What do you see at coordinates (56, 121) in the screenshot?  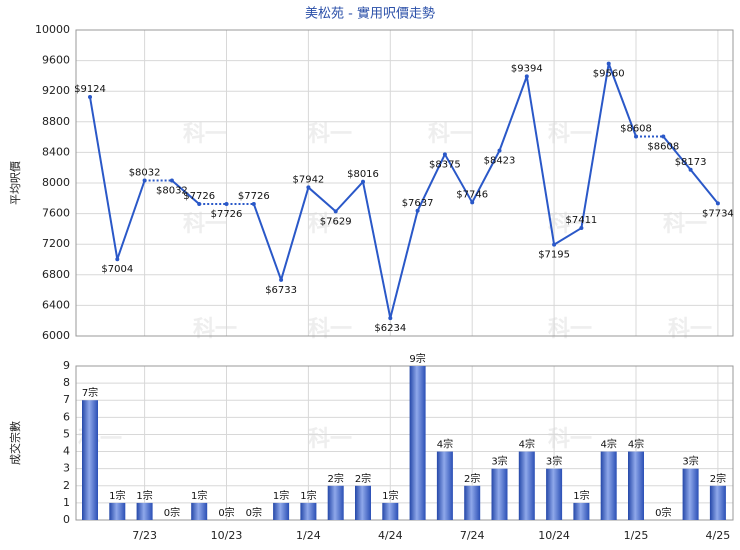 I see `y-tick-label: 8800` at bounding box center [56, 121].